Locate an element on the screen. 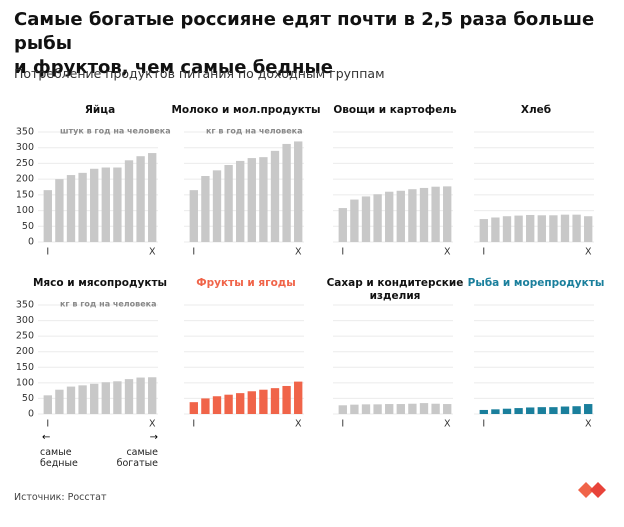 This screenshot has height=527, width=624. panel-title: Фрукты и ягоды is located at coordinates (246, 283).